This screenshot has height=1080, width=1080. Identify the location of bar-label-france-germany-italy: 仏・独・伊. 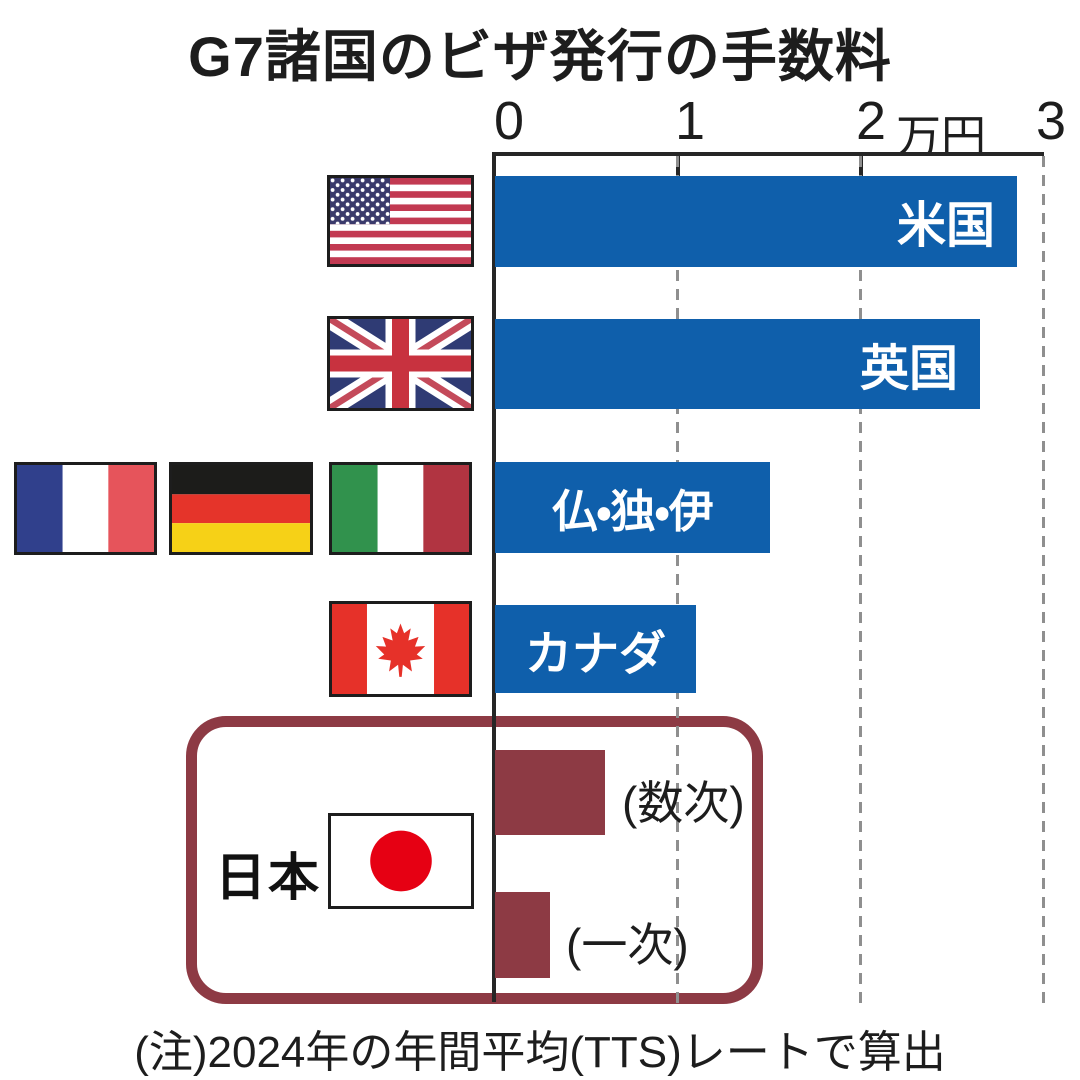
(633, 511).